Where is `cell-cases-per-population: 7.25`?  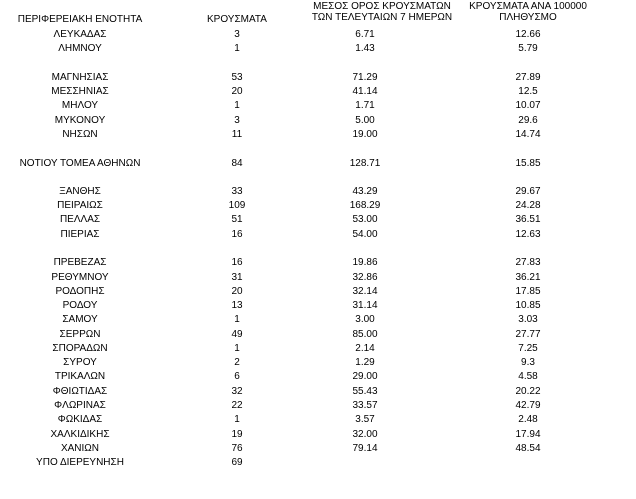
cell-cases-per-population: 7.25 is located at coordinates (528, 348).